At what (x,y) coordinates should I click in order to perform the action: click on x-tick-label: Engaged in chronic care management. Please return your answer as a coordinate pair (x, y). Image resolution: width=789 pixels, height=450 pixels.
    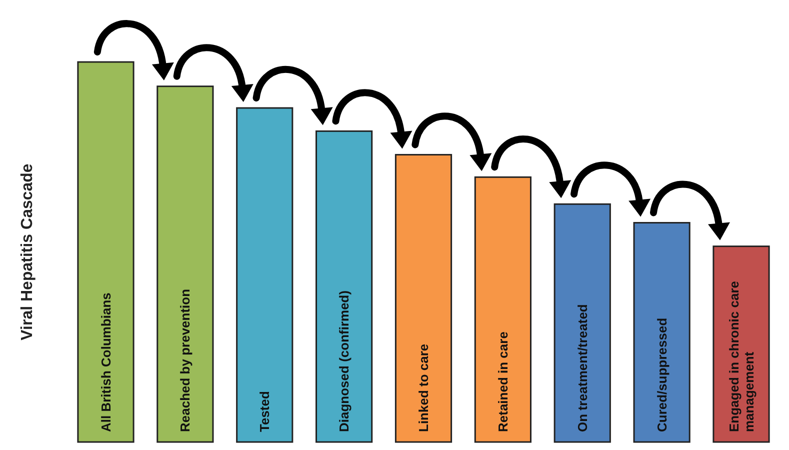
    Looking at the image, I should click on (741, 356).